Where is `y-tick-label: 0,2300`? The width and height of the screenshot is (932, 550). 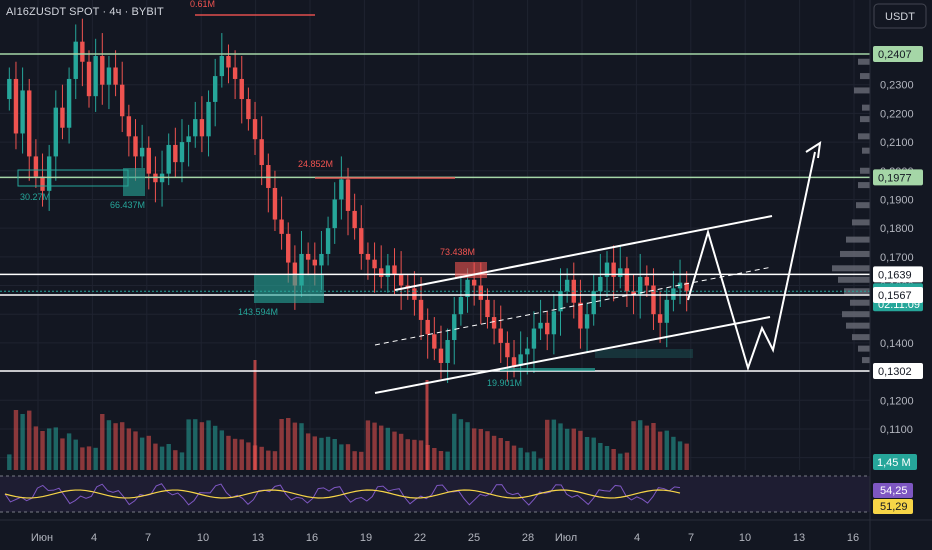 y-tick-label: 0,2300 is located at coordinates (897, 86).